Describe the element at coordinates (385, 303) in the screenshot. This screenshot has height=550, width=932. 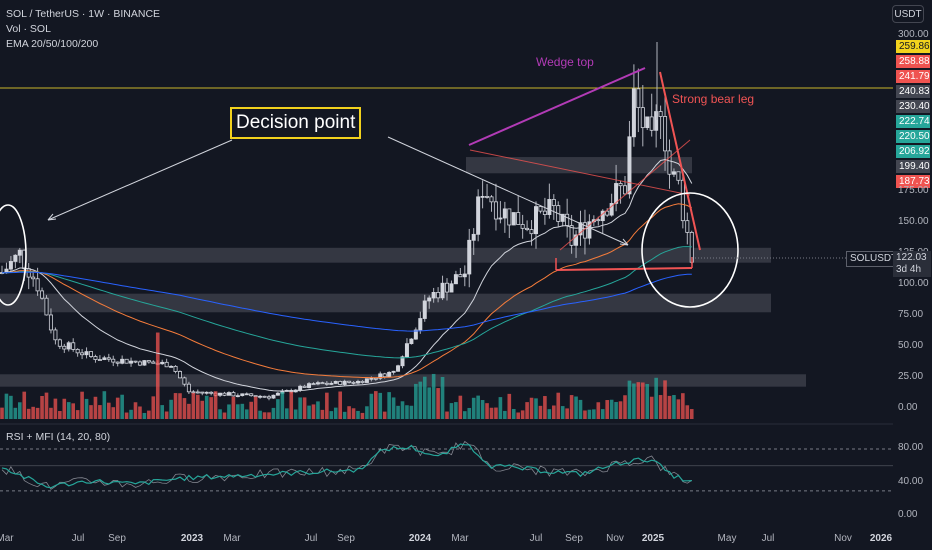
I see `support-zone` at that location.